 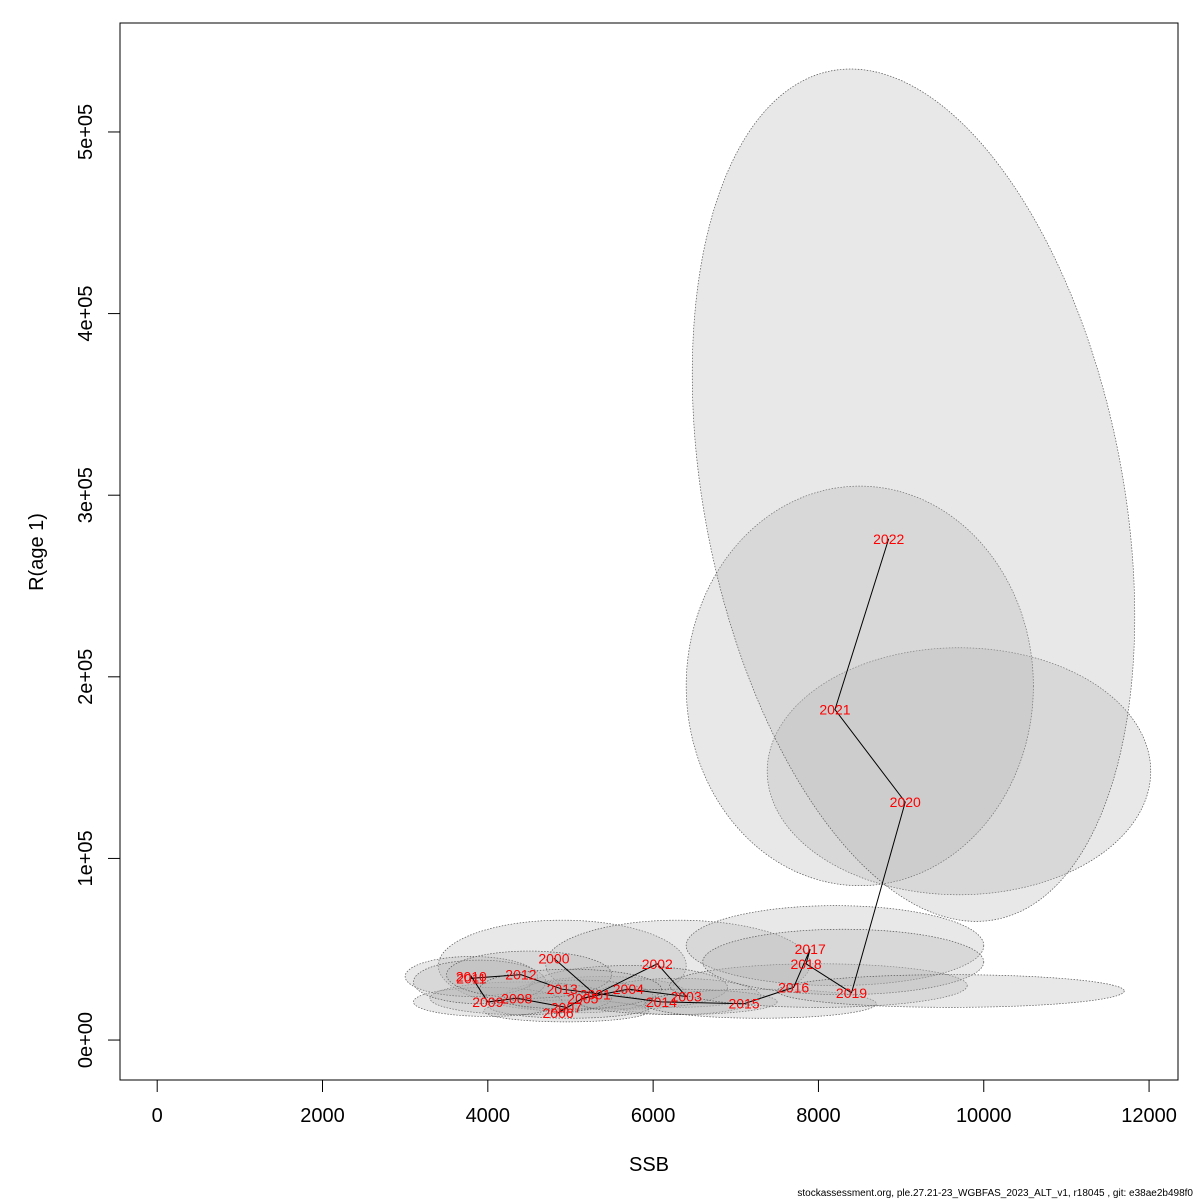 What do you see at coordinates (520, 975) in the screenshot?
I see `year-label-2012: 2012` at bounding box center [520, 975].